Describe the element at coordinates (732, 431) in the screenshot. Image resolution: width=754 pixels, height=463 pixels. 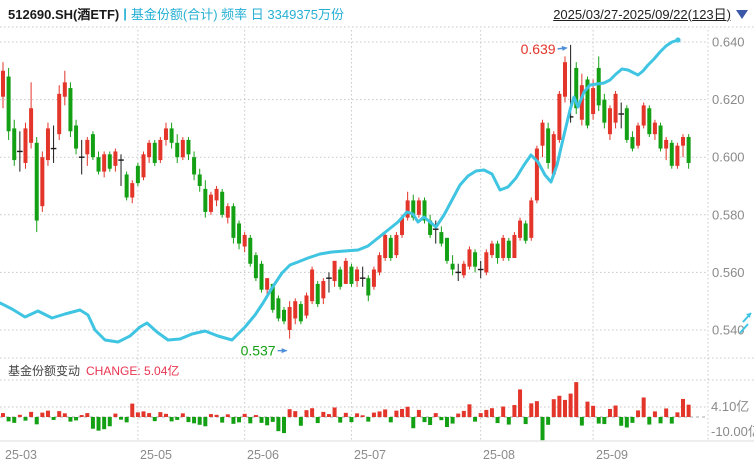
I see `svg-text: -10.00亿` at that location.